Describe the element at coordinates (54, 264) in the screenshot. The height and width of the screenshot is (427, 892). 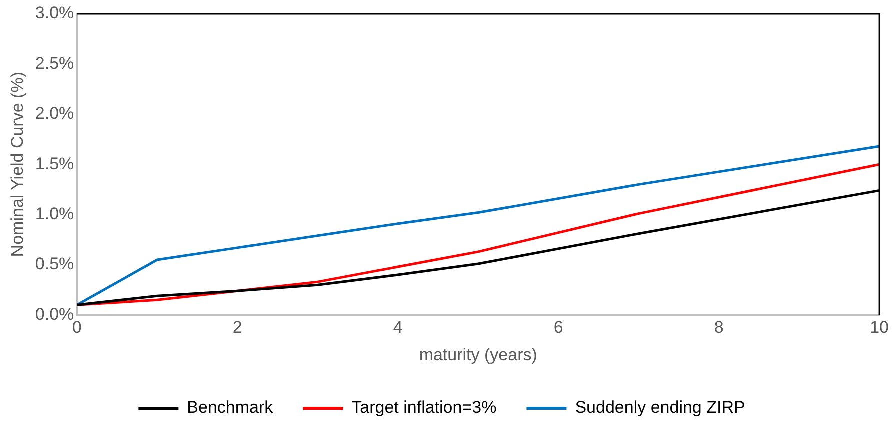
I see `y-tick-label: 0.5%` at that location.